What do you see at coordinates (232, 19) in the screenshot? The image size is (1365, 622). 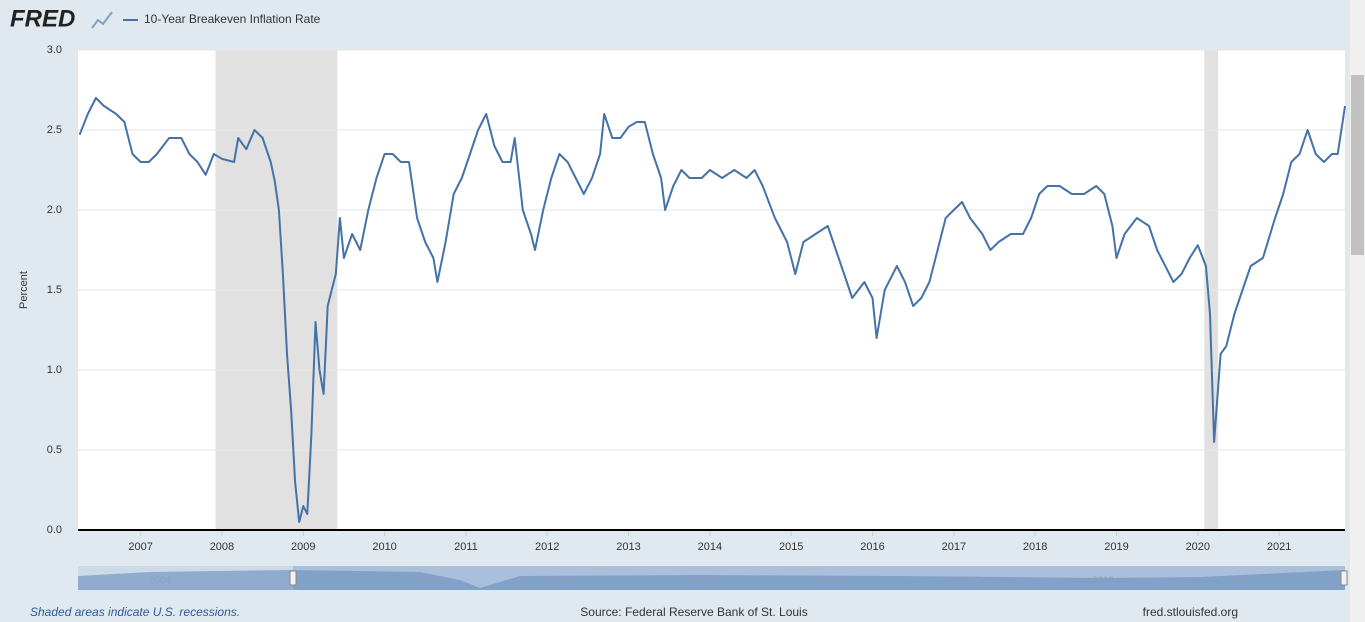 I see `legend-label: 10-Year Breakeven Inflation Rate` at bounding box center [232, 19].